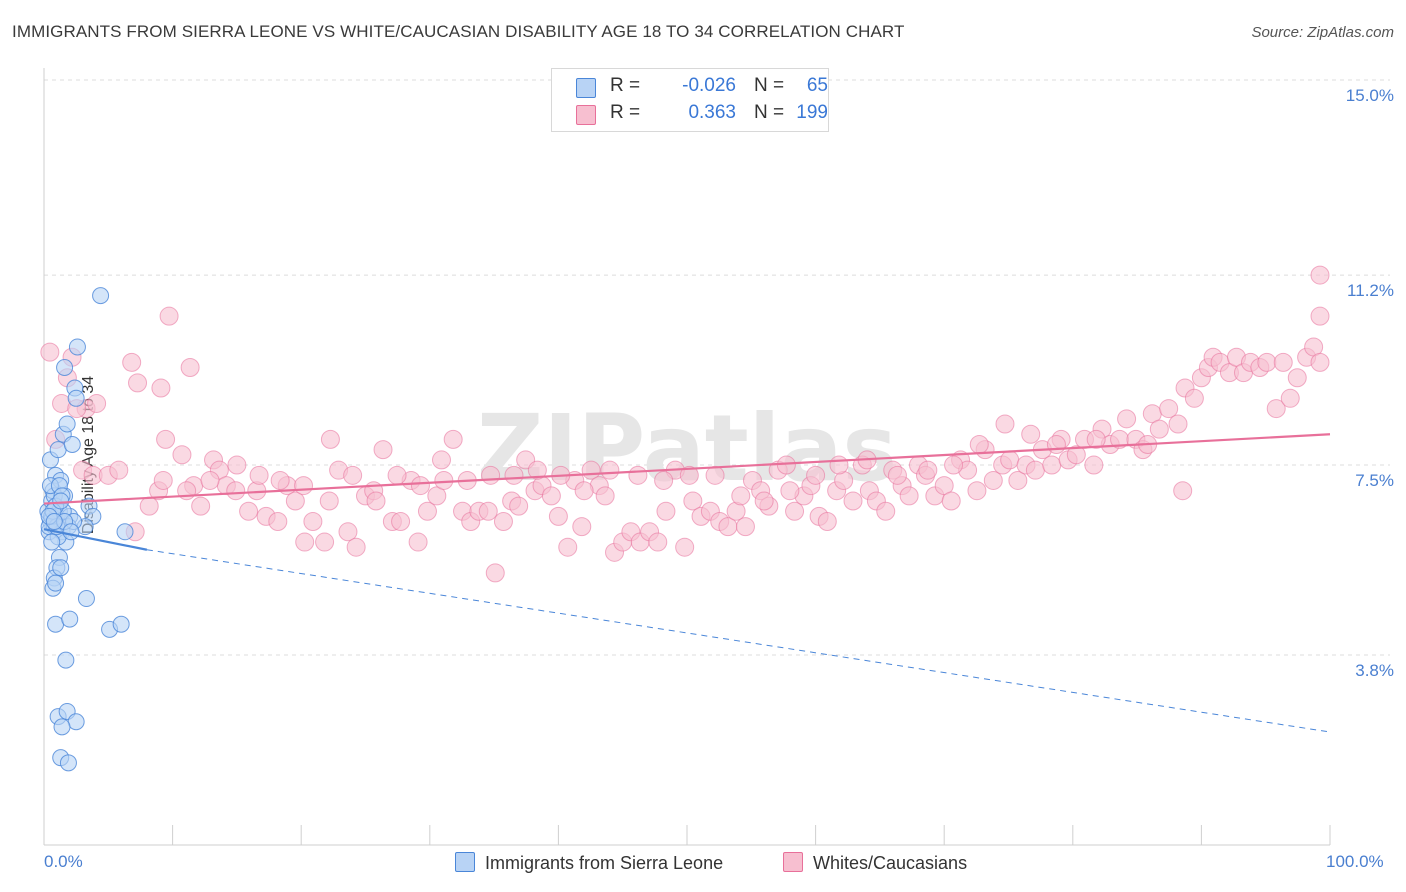 The height and width of the screenshot is (892, 1406). Describe the element at coordinates (793, 862) in the screenshot. I see `bottom-legend-swatch-pink` at that location.